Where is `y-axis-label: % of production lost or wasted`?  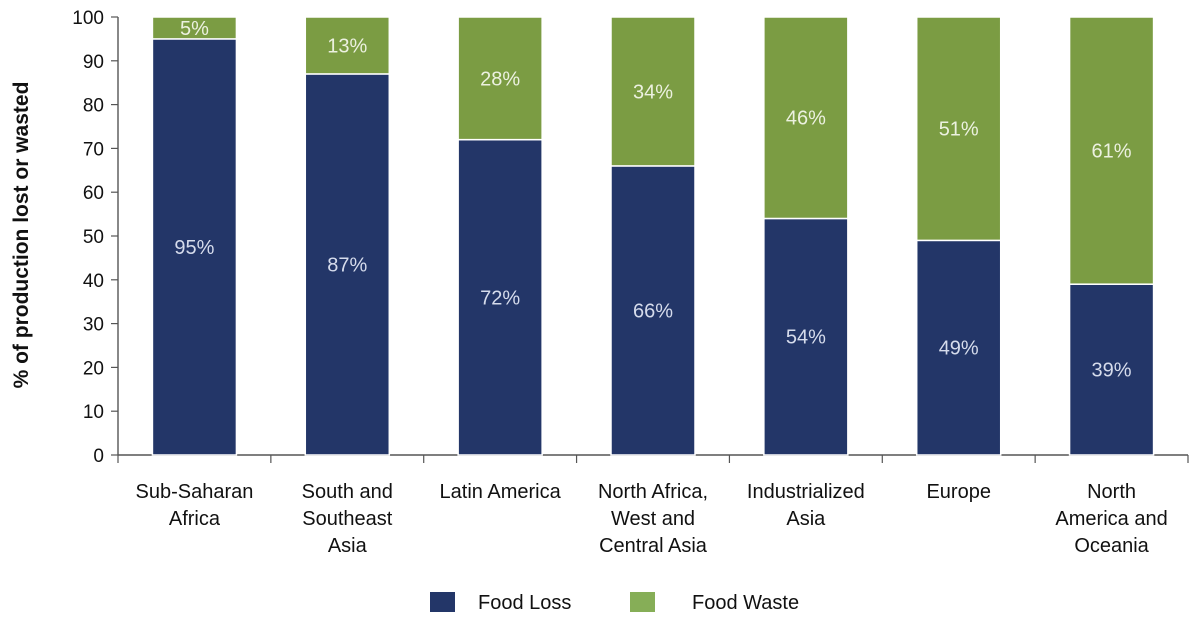
y-axis-label: % of production lost or wasted is located at coordinates (21, 235).